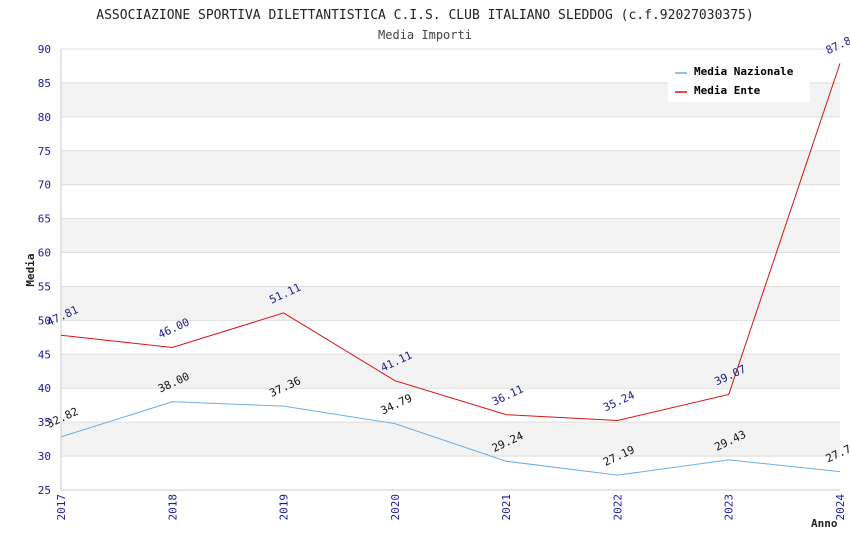 The width and height of the screenshot is (850, 550). What do you see at coordinates (397, 405) in the screenshot?
I see `data-label: 34.79` at bounding box center [397, 405].